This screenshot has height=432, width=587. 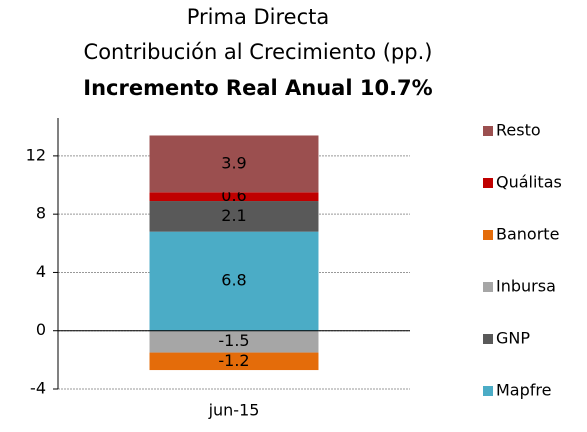 What do you see at coordinates (41, 213) in the screenshot?
I see `y-tick-label: 8` at bounding box center [41, 213].